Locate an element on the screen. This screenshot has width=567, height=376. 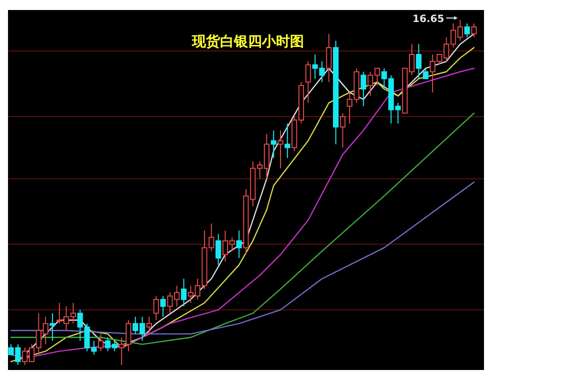
text: 现货白银四小时图 is located at coordinates (247, 42).